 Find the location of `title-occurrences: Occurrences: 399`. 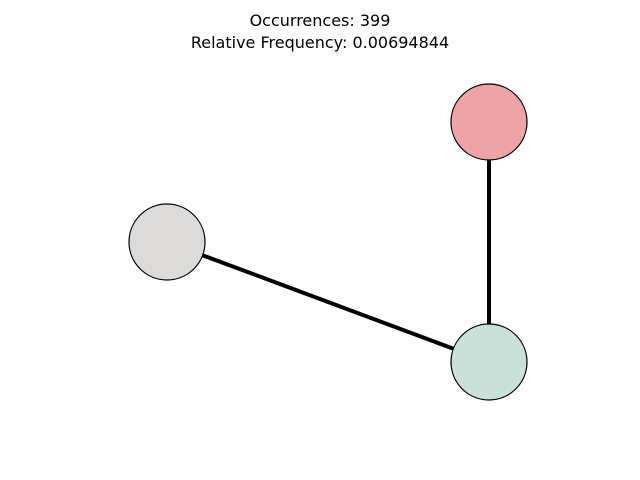

title-occurrences: Occurrences: 399 is located at coordinates (320, 20).